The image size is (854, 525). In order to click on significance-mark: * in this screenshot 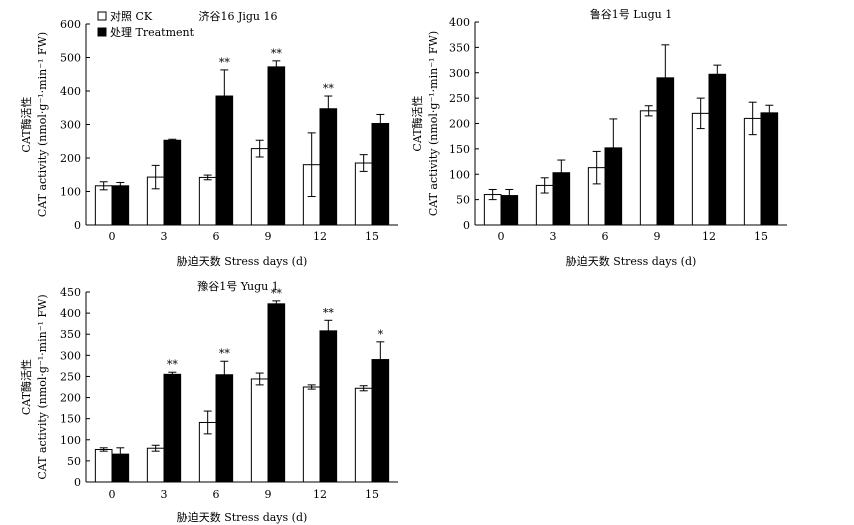, I will do `click(381, 334)`.